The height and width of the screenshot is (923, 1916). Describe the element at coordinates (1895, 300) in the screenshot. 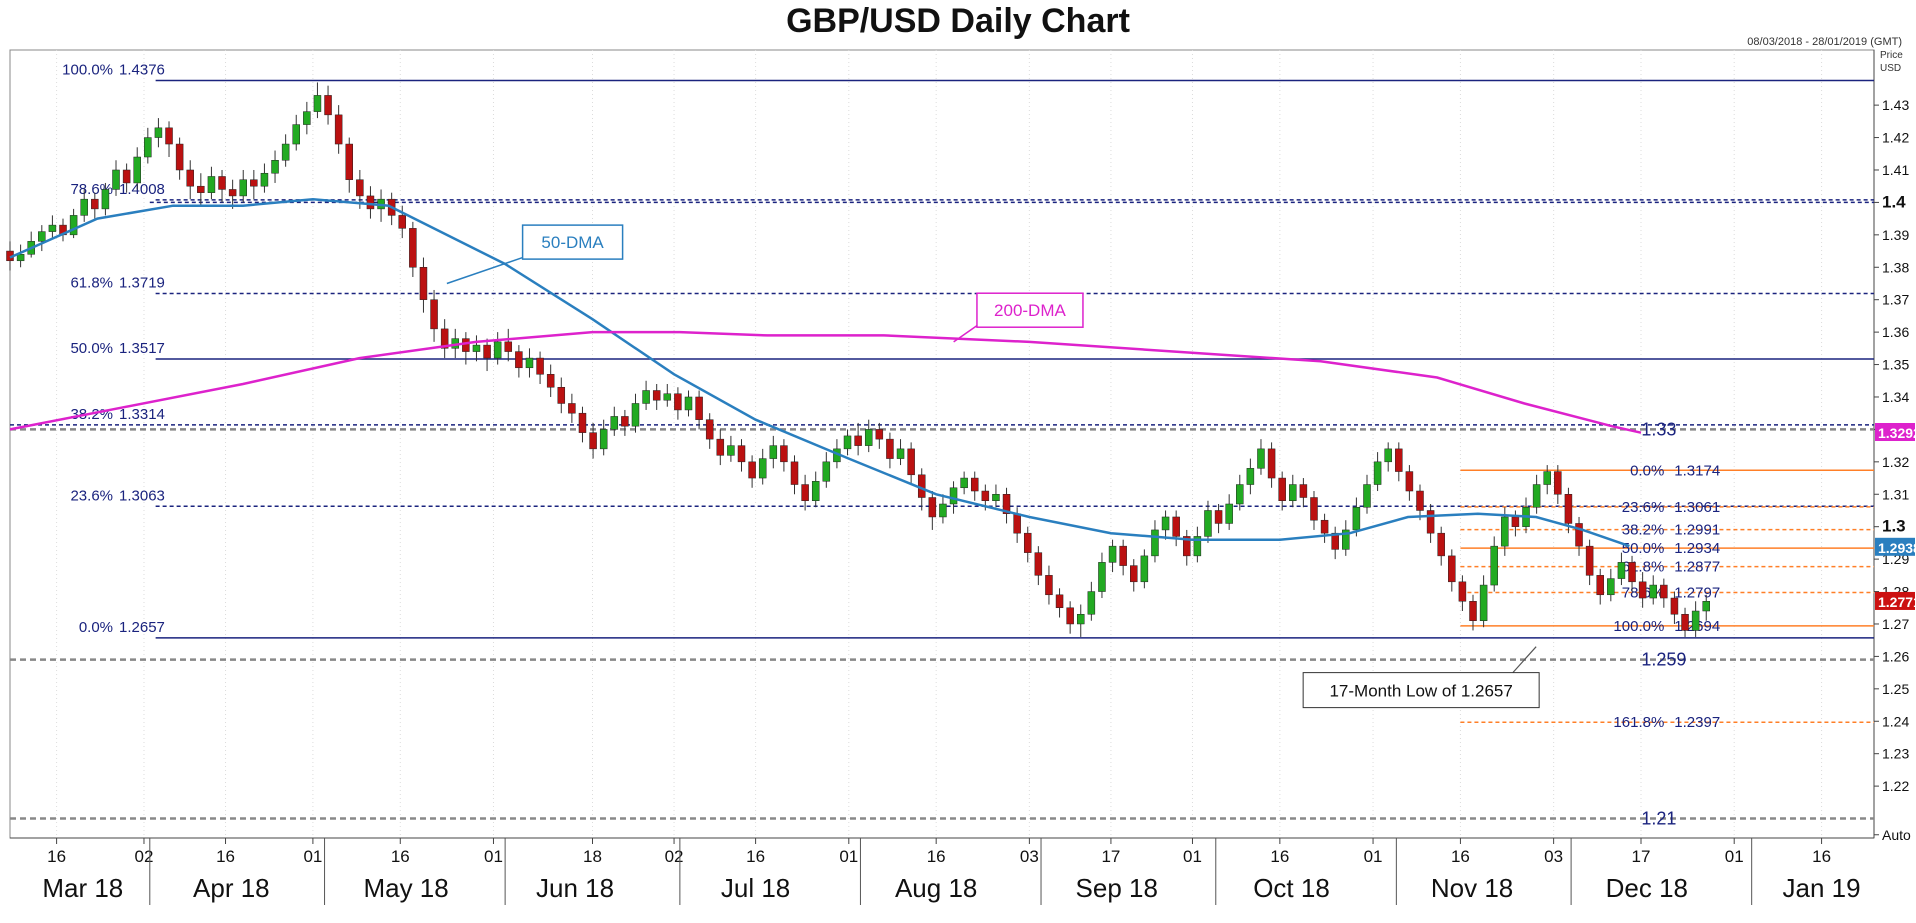

I see `y-tick-label: 1.37` at that location.